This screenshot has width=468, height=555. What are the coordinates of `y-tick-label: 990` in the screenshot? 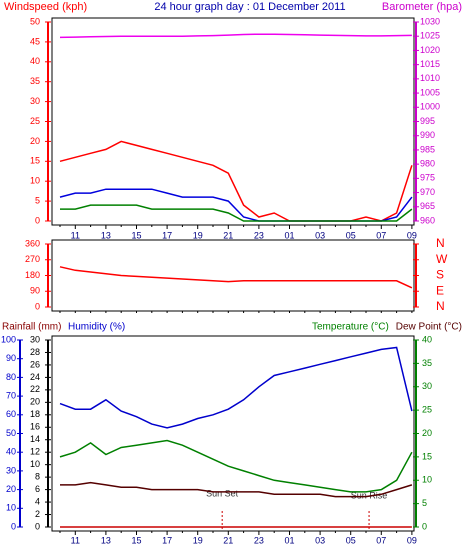 It's located at (427, 135).